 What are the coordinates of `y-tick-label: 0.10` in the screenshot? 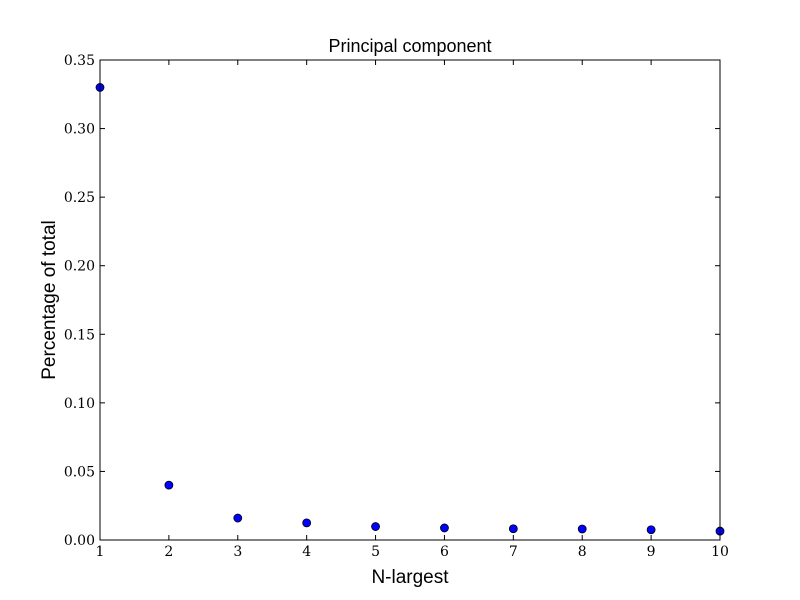 It's located at (79, 404).